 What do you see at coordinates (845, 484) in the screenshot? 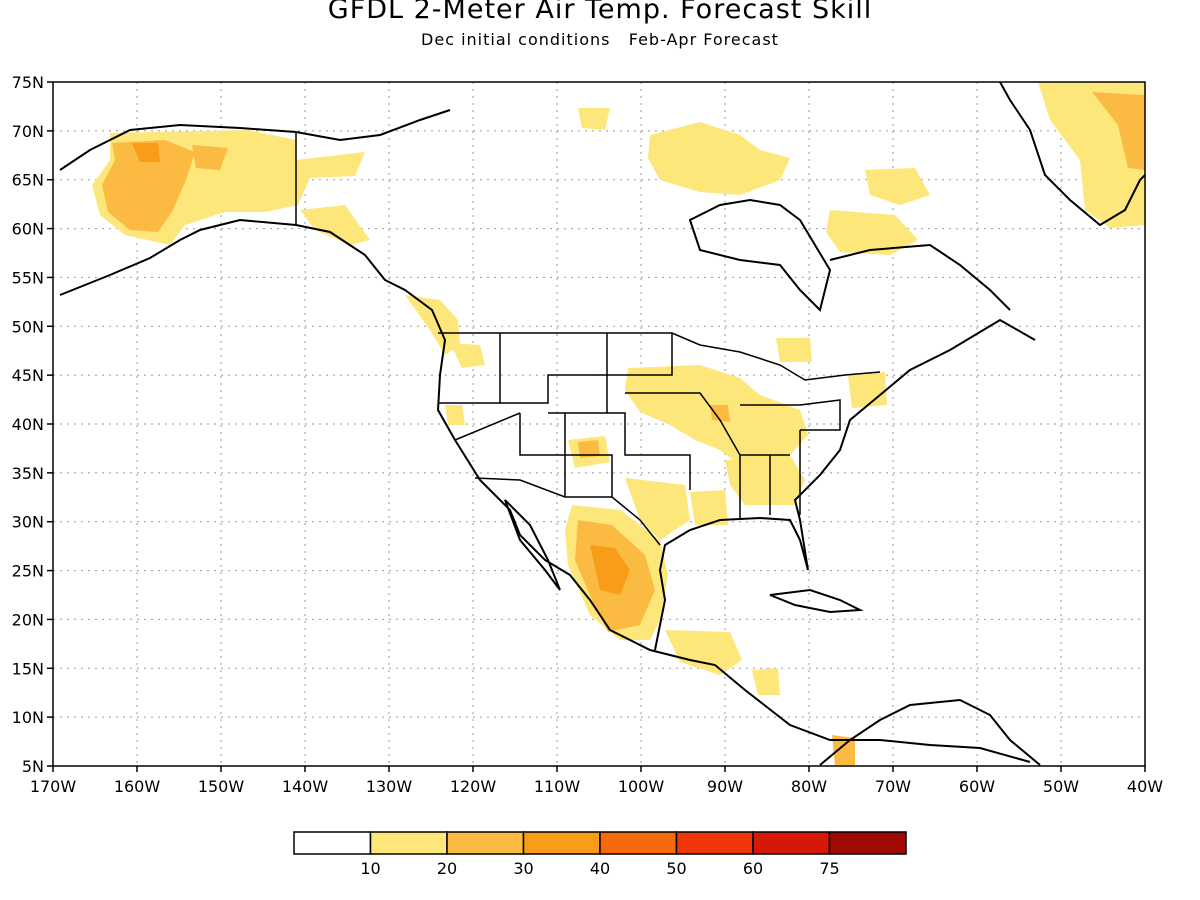
I see `coastline-gulf-atlantic` at bounding box center [845, 484].